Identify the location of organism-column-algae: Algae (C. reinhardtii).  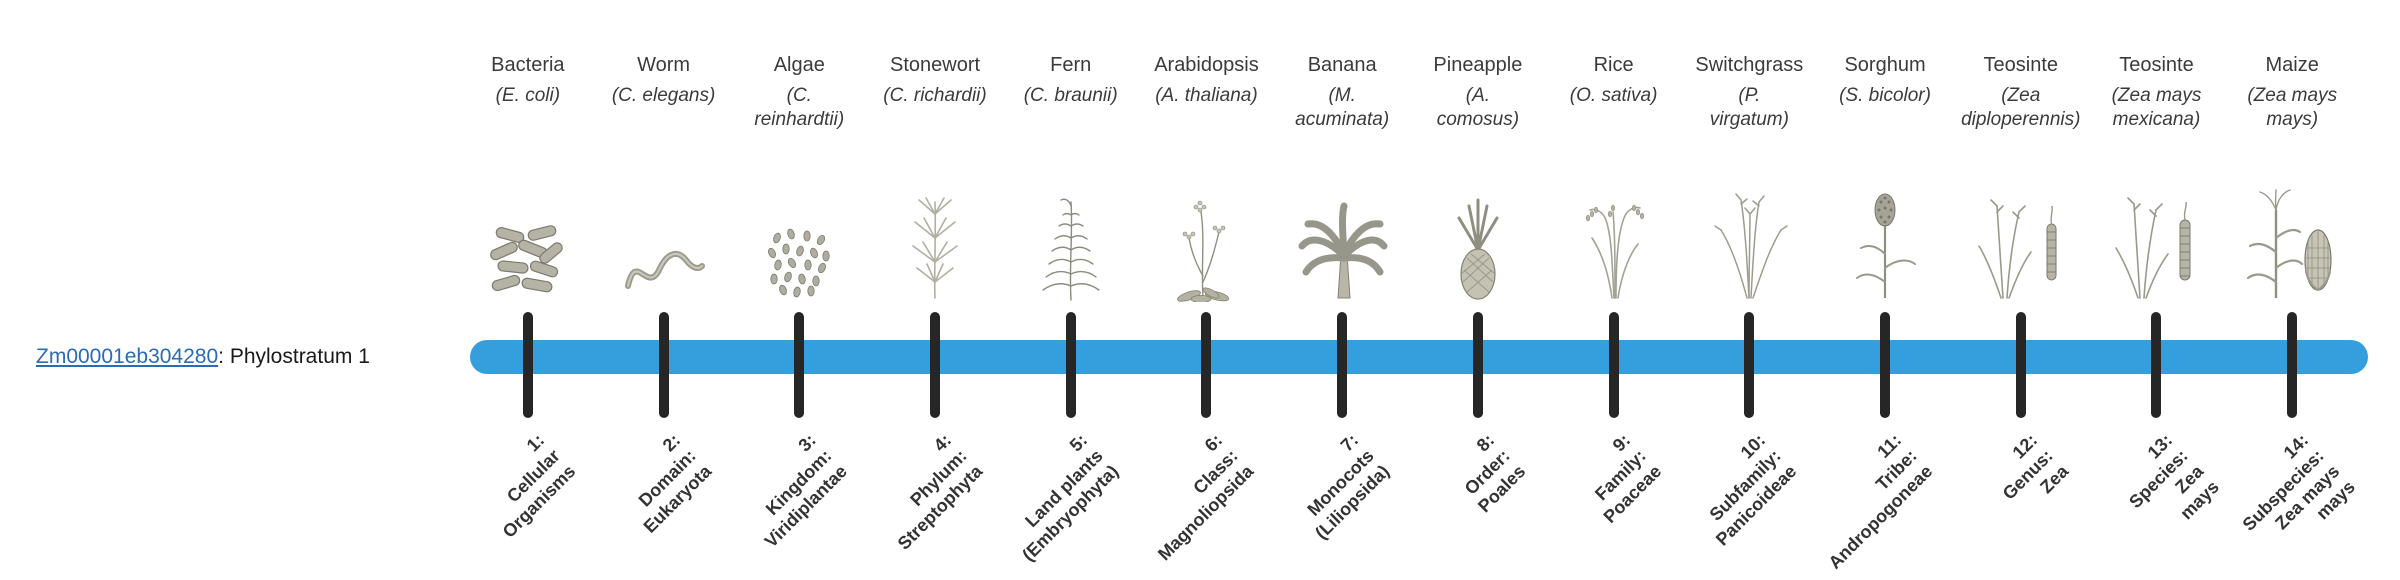
(799, 290).